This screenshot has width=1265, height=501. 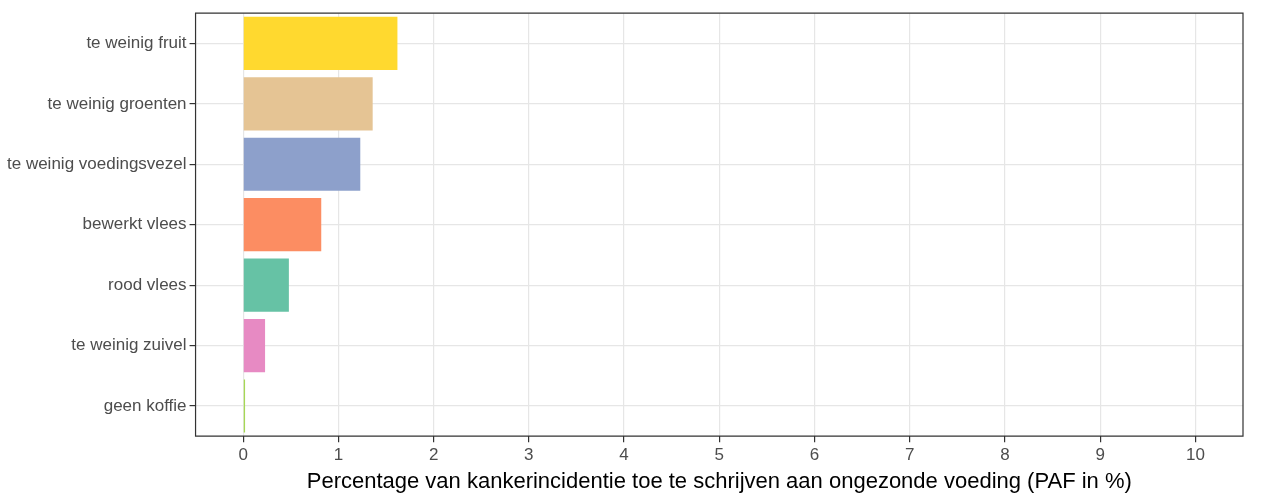 I want to click on y-tick-label: bewerkt vlees, so click(x=134, y=224).